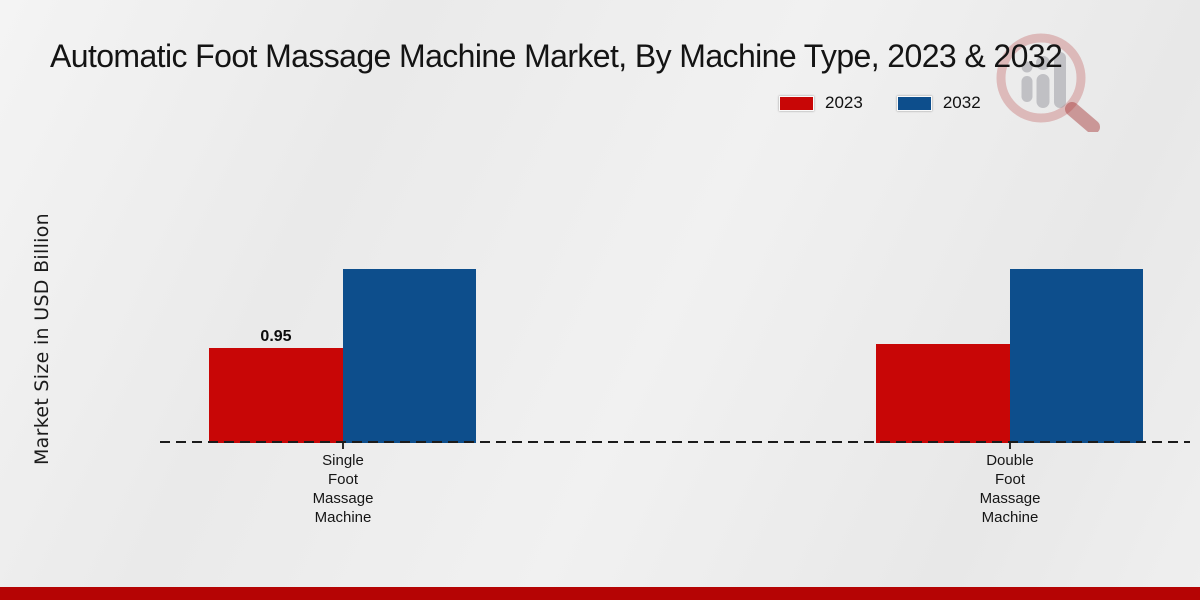 This screenshot has height=600, width=1200. I want to click on legend-item-label: 2032, so click(961, 102).